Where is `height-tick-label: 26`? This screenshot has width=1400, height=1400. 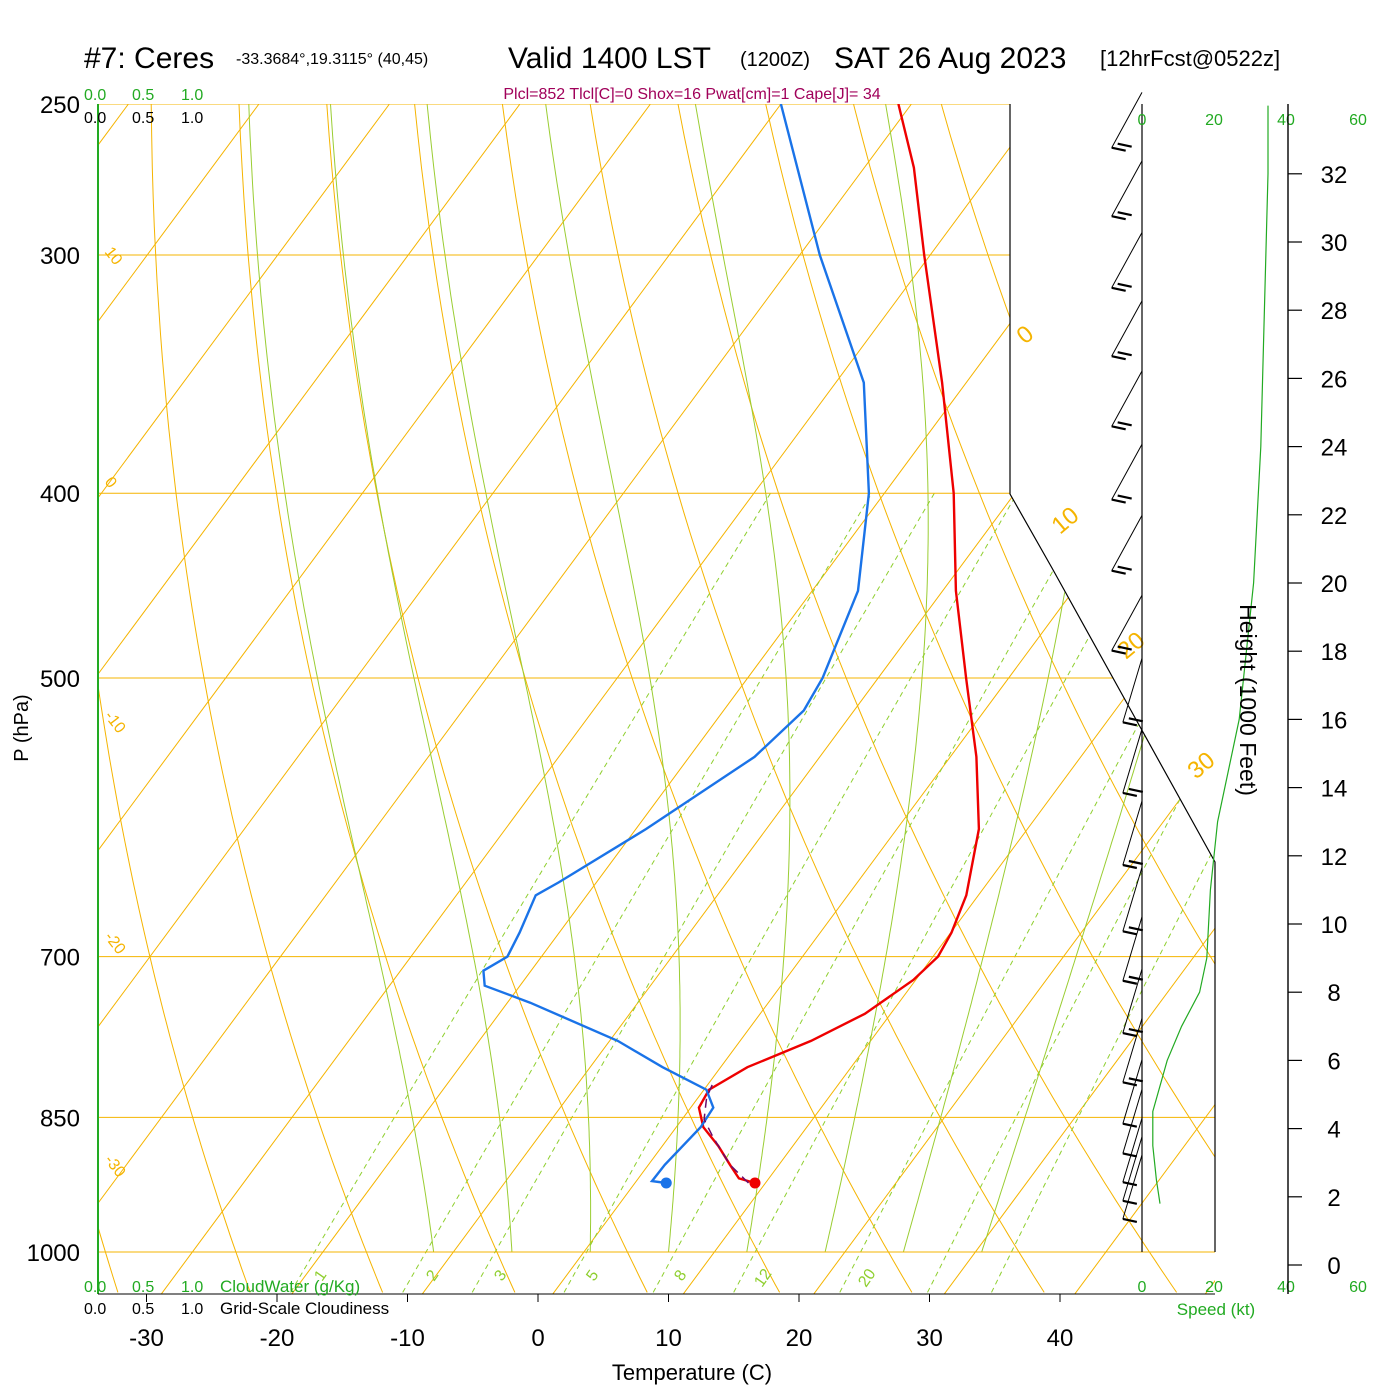 height-tick-label: 26 is located at coordinates (1334, 379).